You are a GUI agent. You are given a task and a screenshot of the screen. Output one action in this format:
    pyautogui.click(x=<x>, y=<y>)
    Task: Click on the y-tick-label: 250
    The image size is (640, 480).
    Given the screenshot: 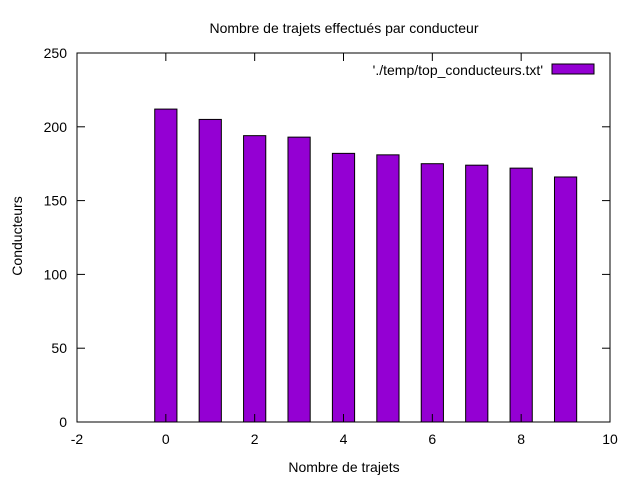 What is the action you would take?
    pyautogui.click(x=56, y=53)
    